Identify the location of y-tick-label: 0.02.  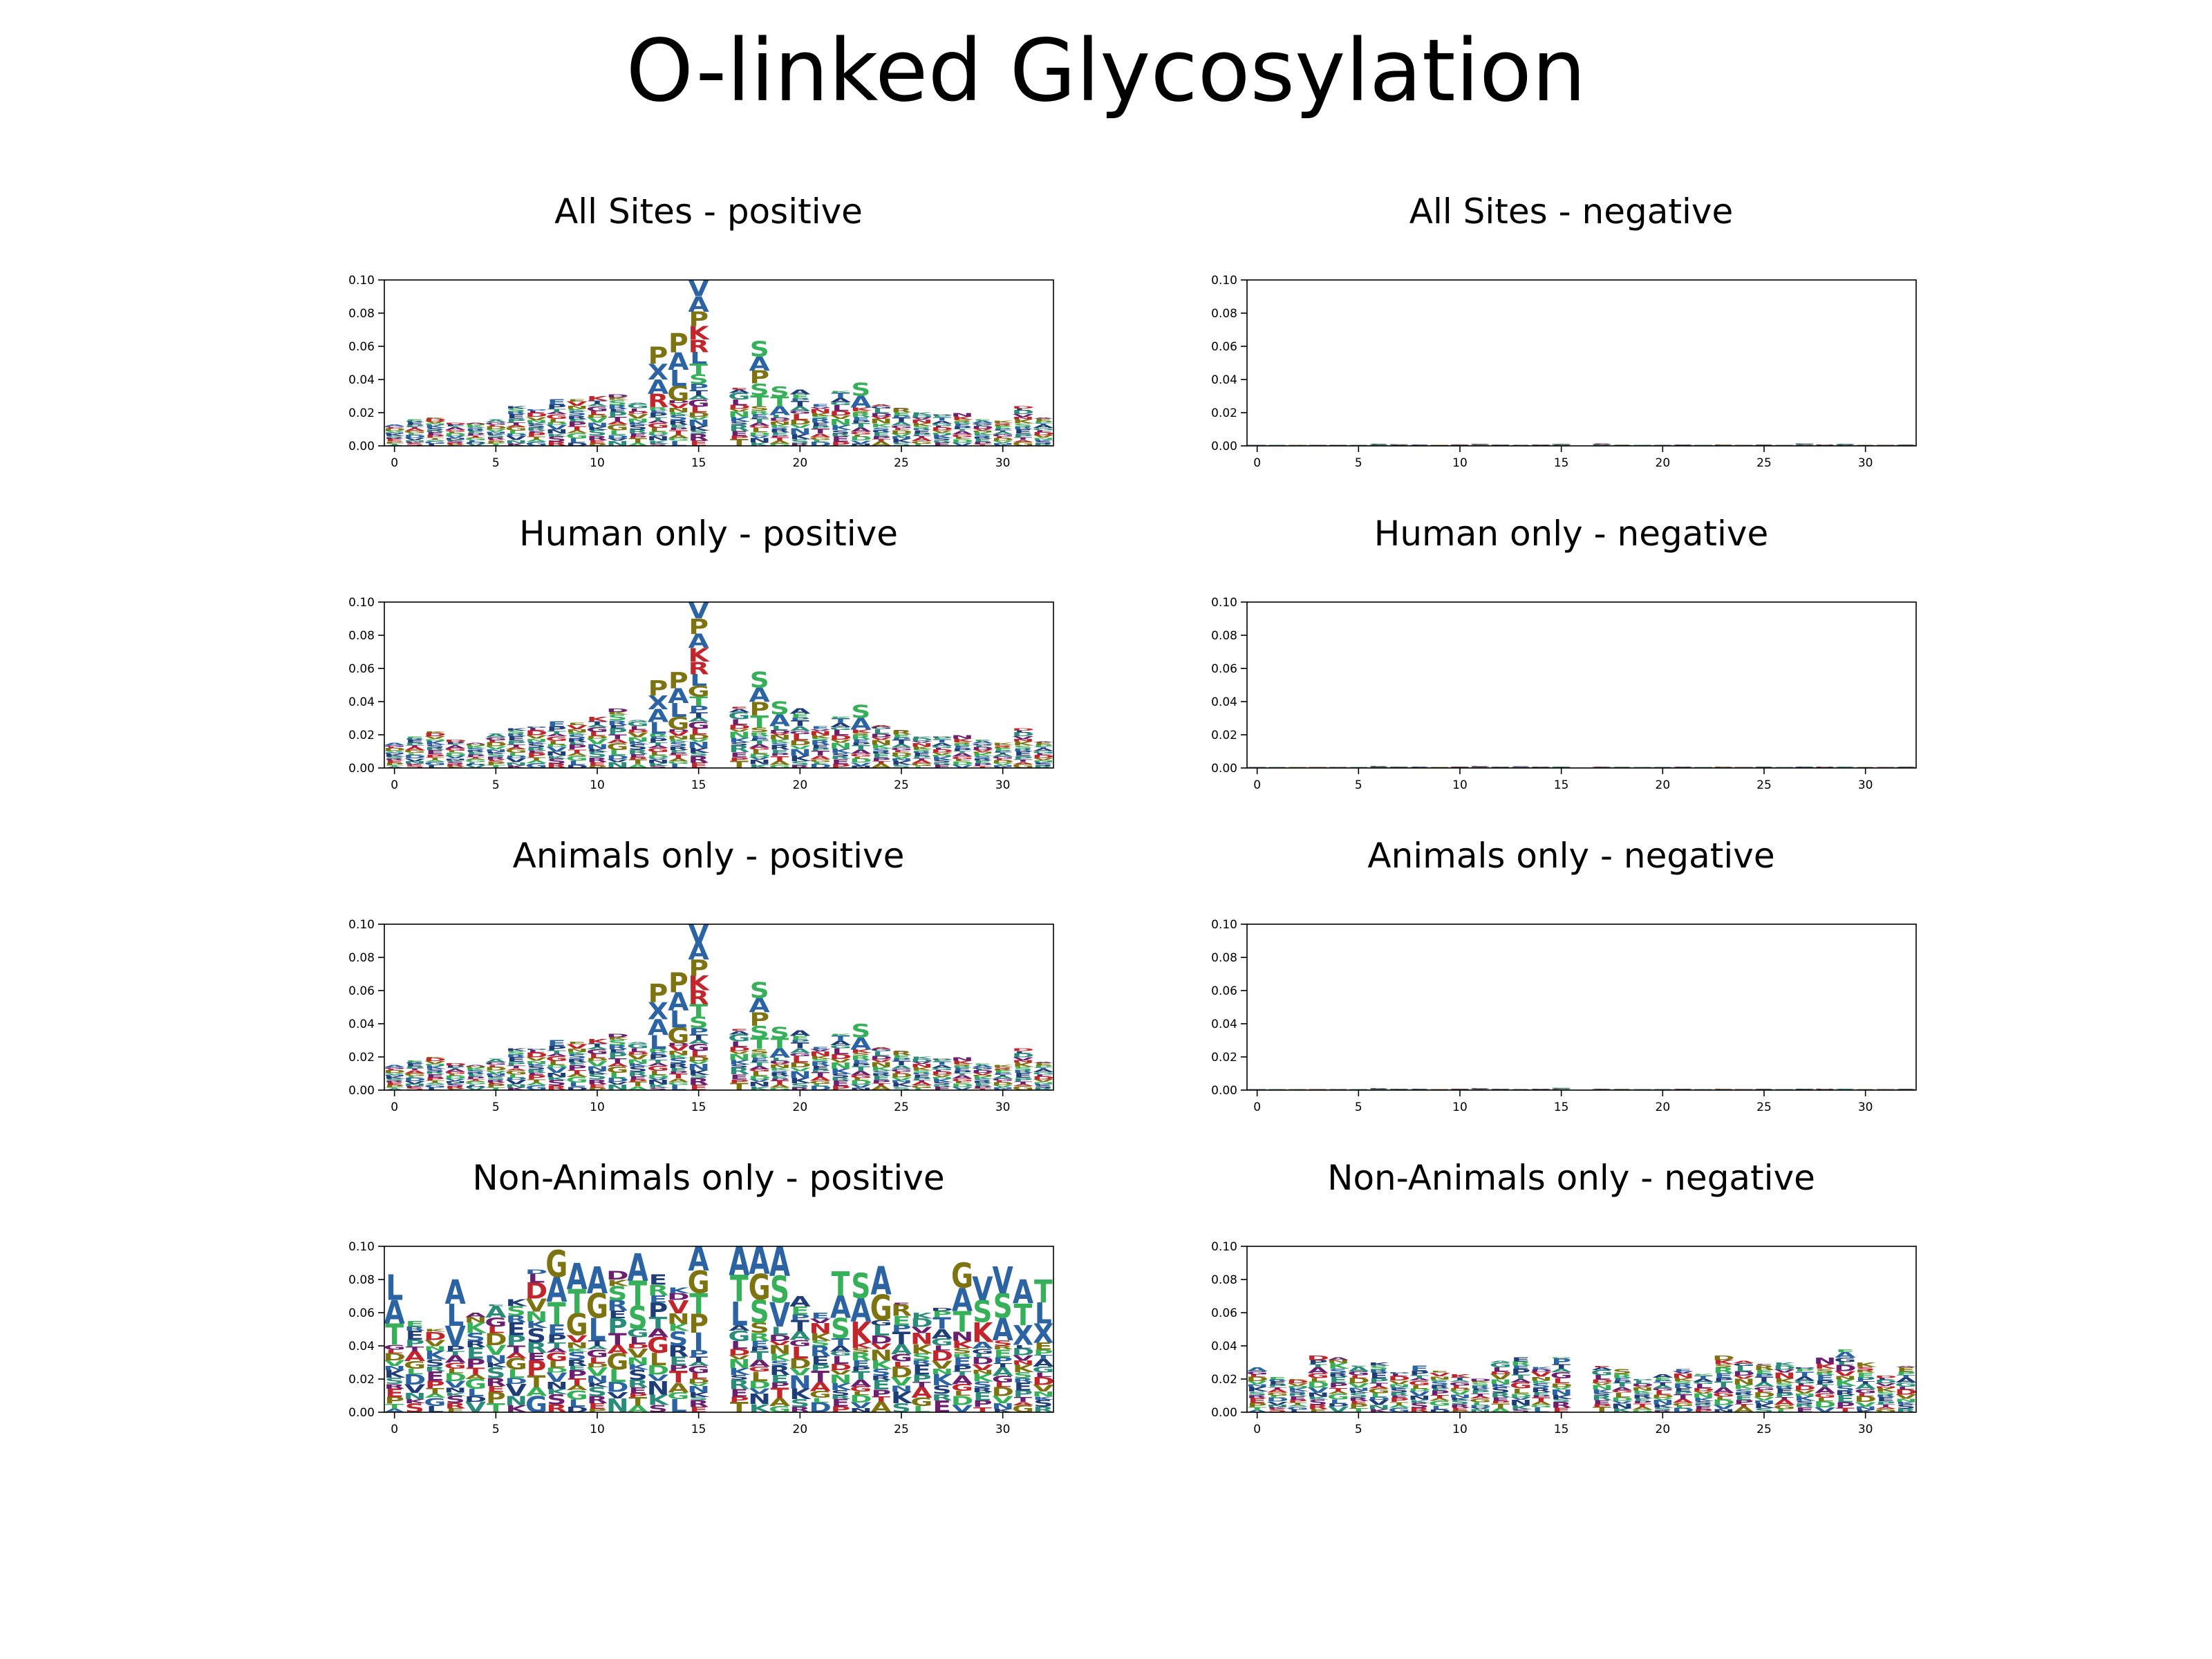
(361, 735).